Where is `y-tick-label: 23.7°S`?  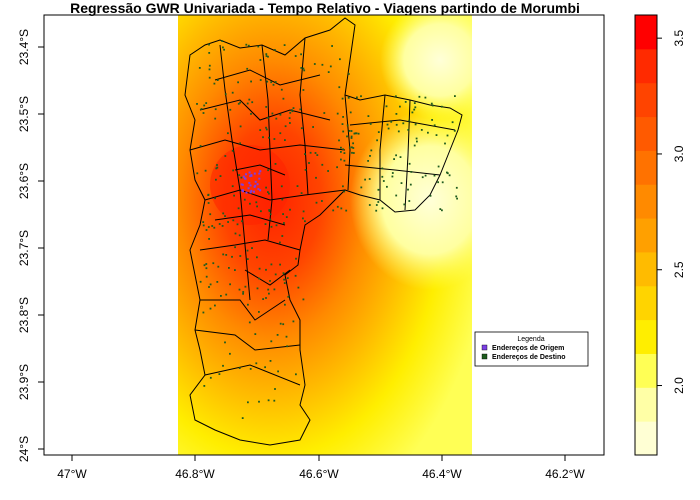
y-tick-label: 23.7°S is located at coordinates (24, 248).